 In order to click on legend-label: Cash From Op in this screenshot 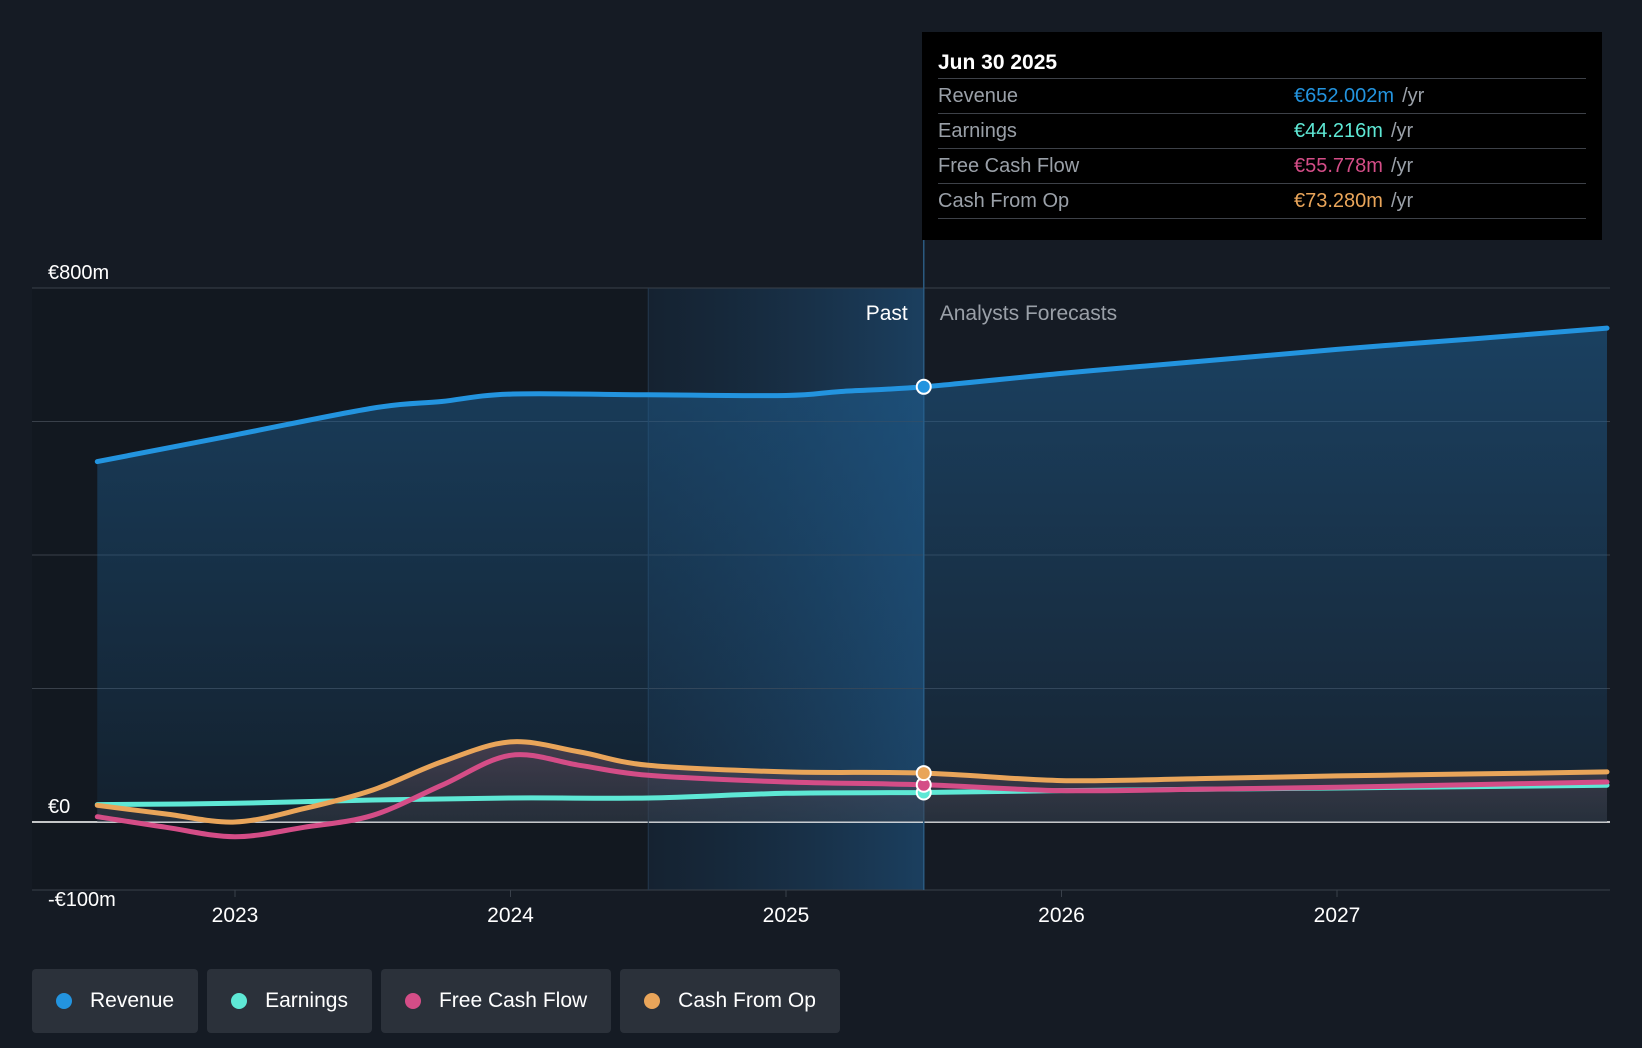, I will do `click(747, 1000)`.